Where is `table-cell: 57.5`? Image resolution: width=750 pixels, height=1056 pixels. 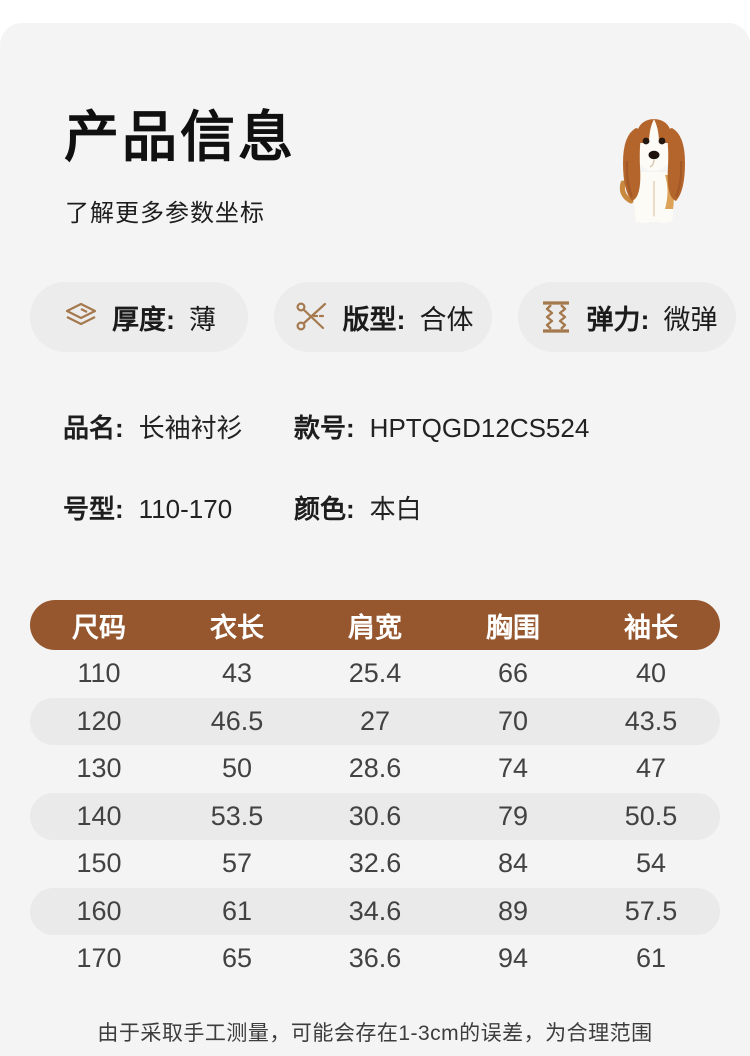
table-cell: 57.5 is located at coordinates (651, 910).